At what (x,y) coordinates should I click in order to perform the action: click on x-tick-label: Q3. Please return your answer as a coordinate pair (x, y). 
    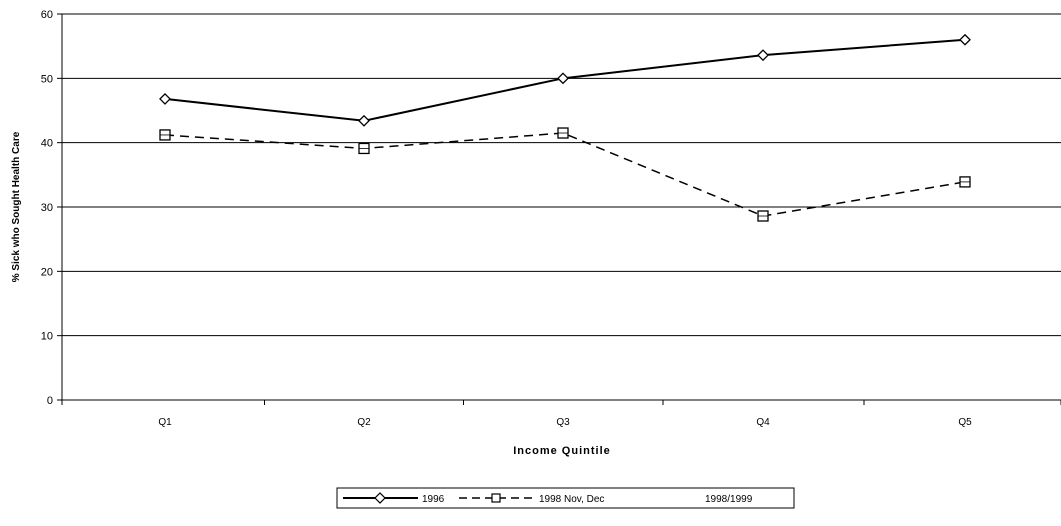
    Looking at the image, I should click on (563, 422).